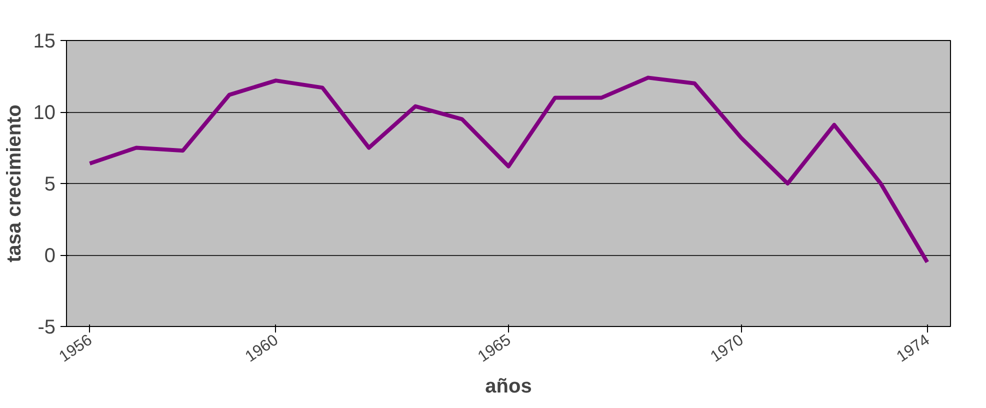 This screenshot has width=986, height=408. I want to click on y-tick-label: 0, so click(50, 256).